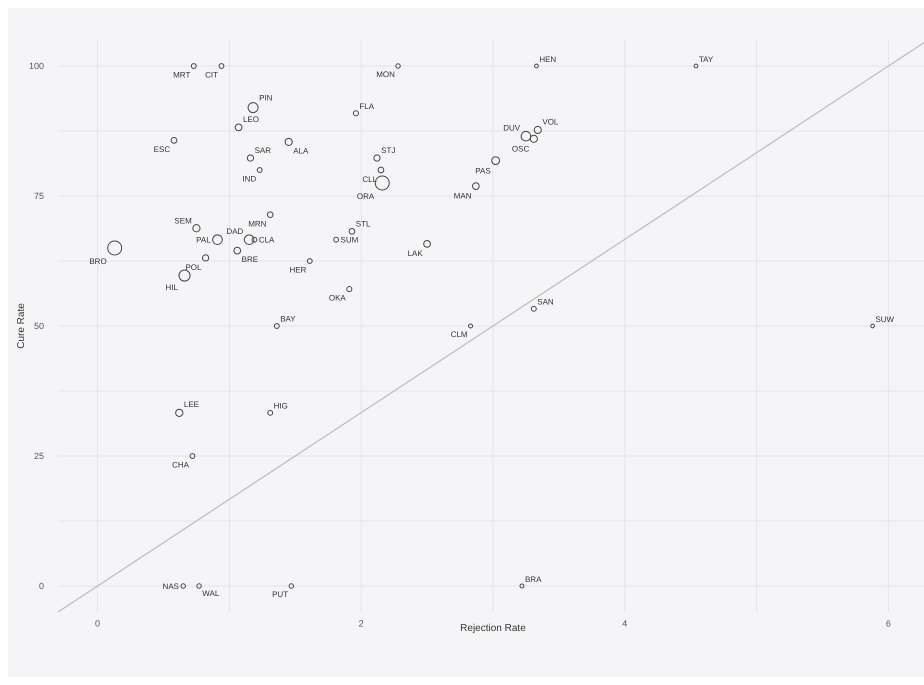 This screenshot has height=685, width=924. Describe the element at coordinates (298, 269) in the screenshot. I see `data-label: HER` at that location.